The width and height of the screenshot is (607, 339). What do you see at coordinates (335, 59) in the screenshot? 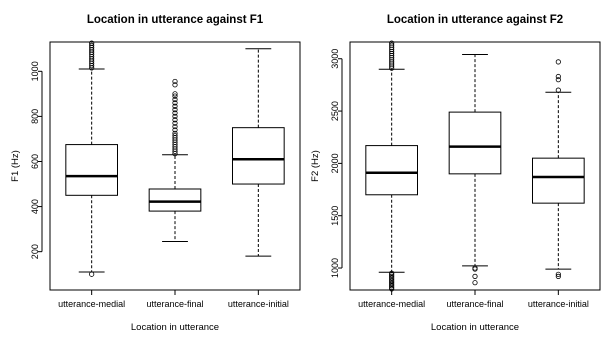
I see `y-tick-label: 3000` at bounding box center [335, 59].